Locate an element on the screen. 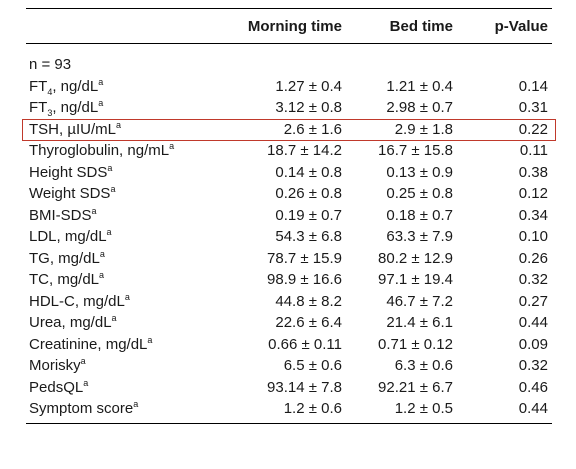  row-label-text: Thyroglobulin, ng/mL is located at coordinates (99, 151).